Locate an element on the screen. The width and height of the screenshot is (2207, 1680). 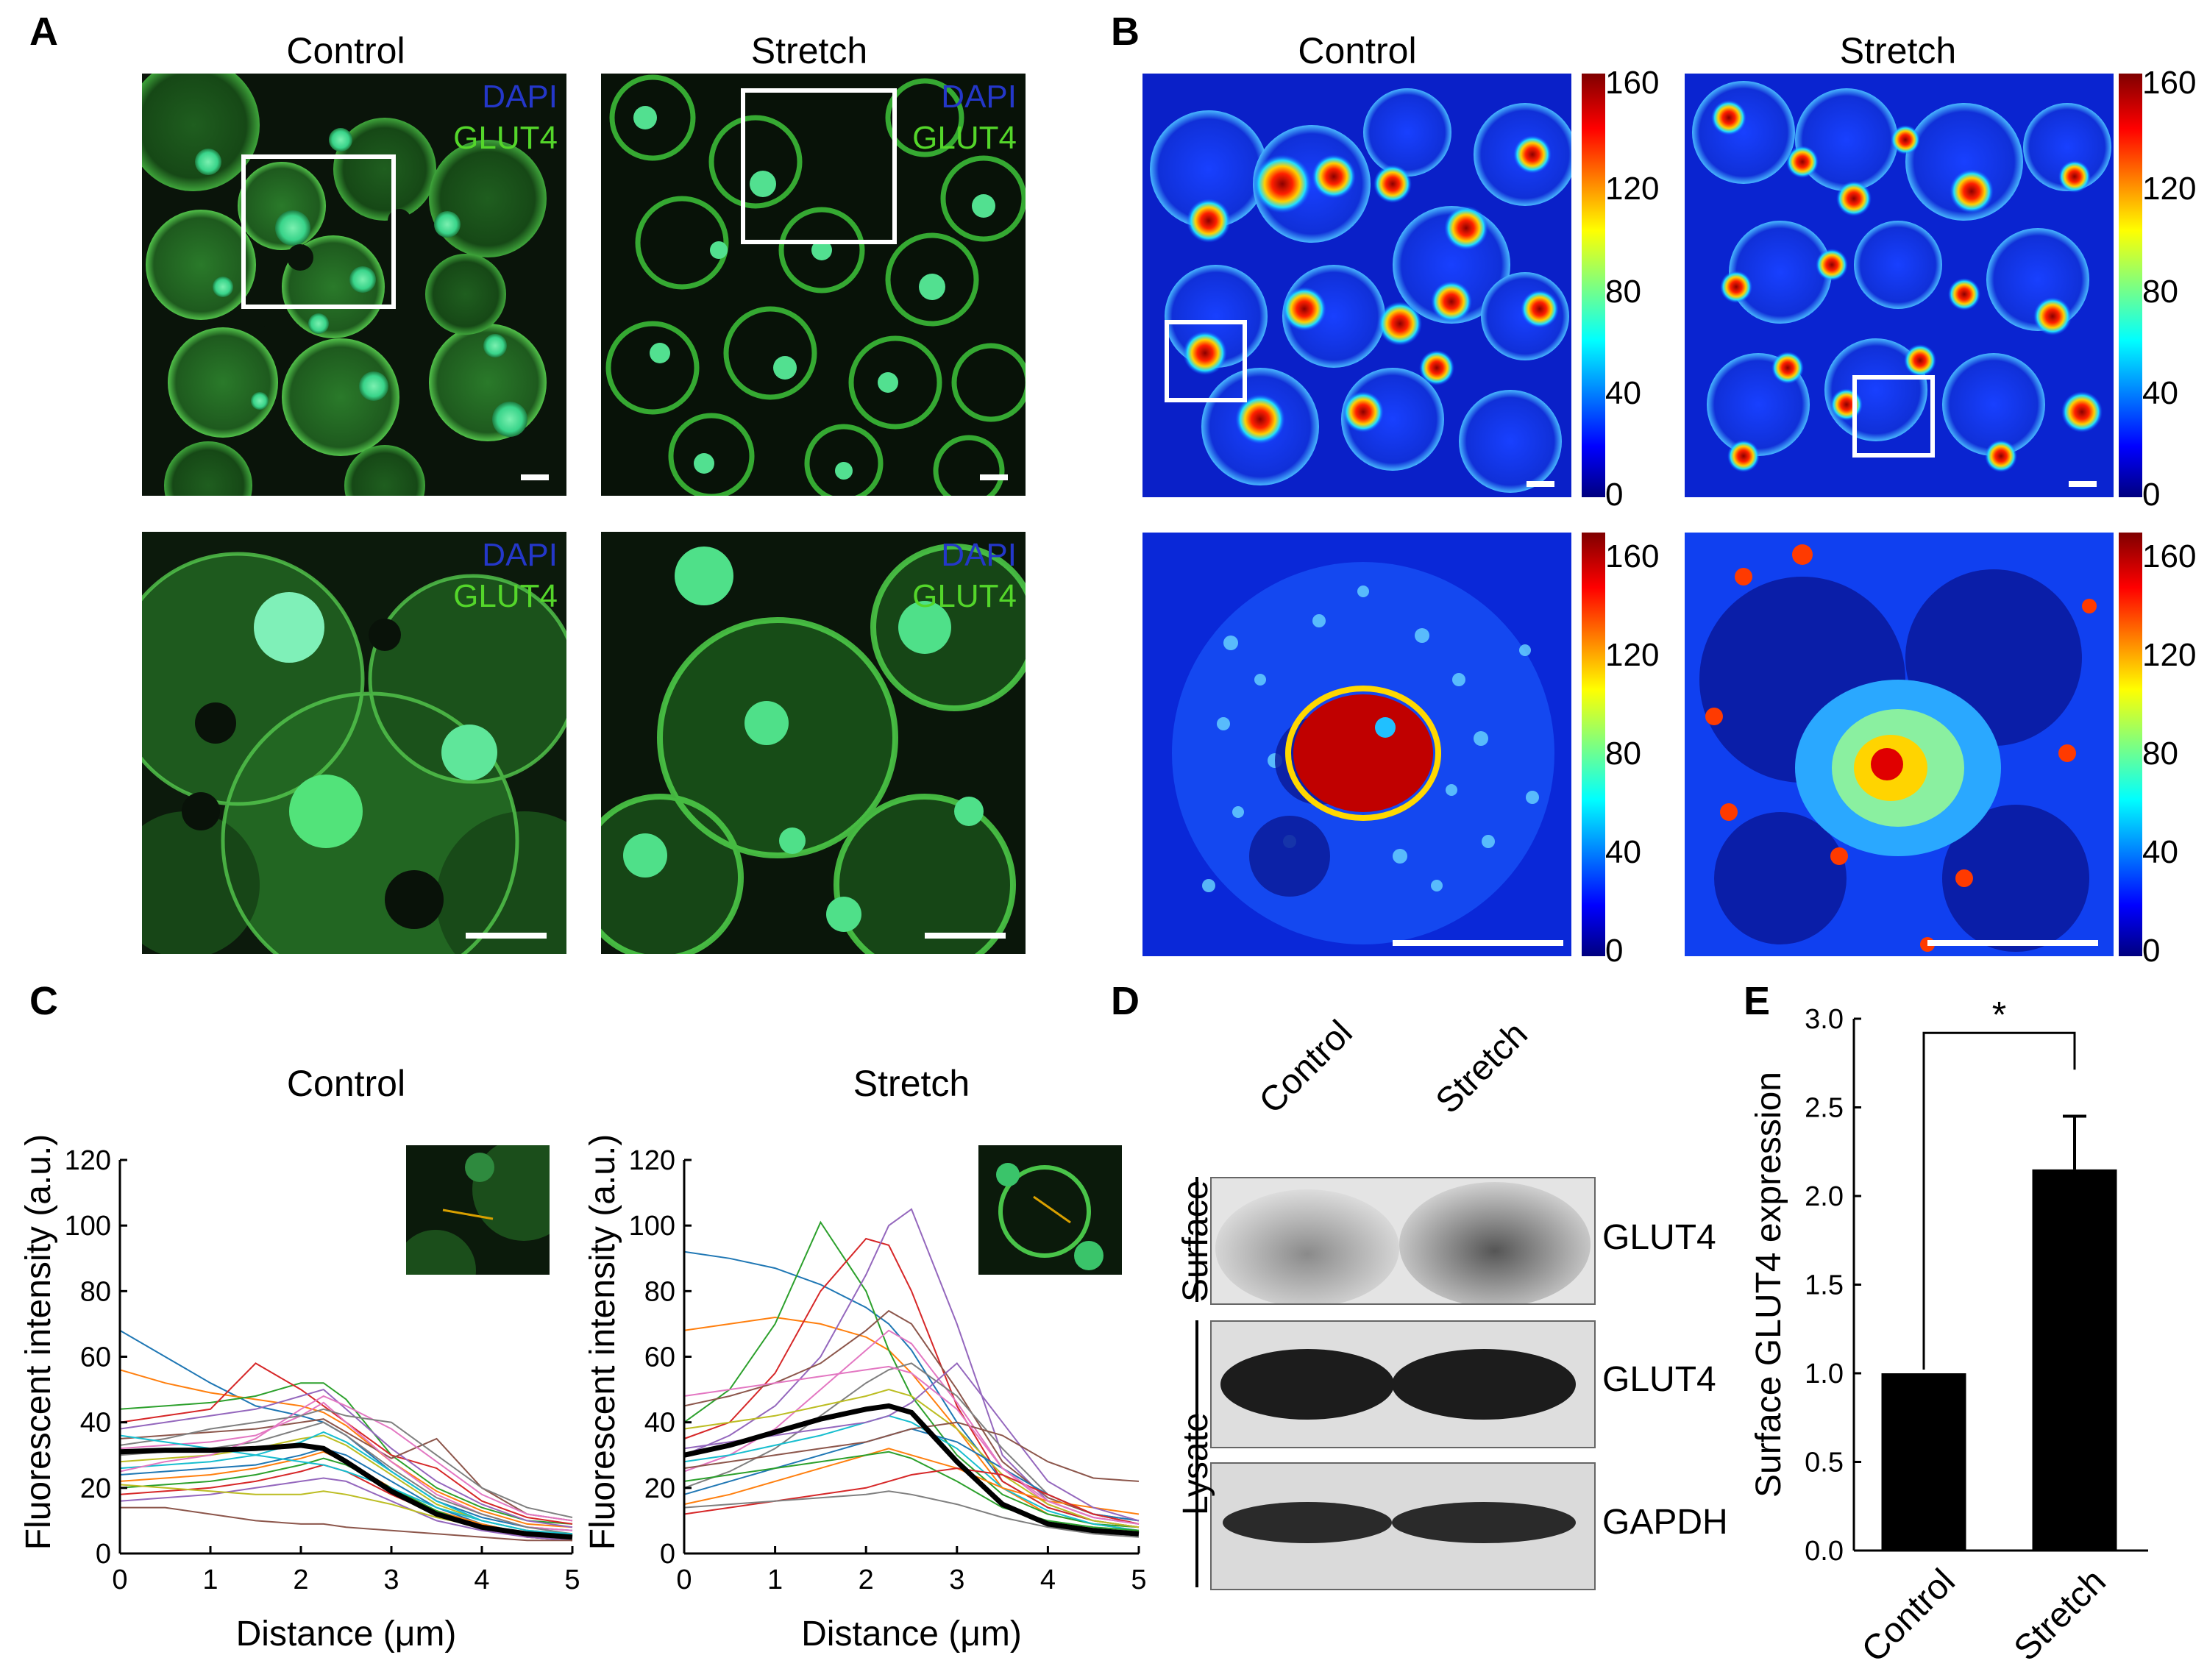
chart-title: Stretch is located at coordinates (911, 1083).